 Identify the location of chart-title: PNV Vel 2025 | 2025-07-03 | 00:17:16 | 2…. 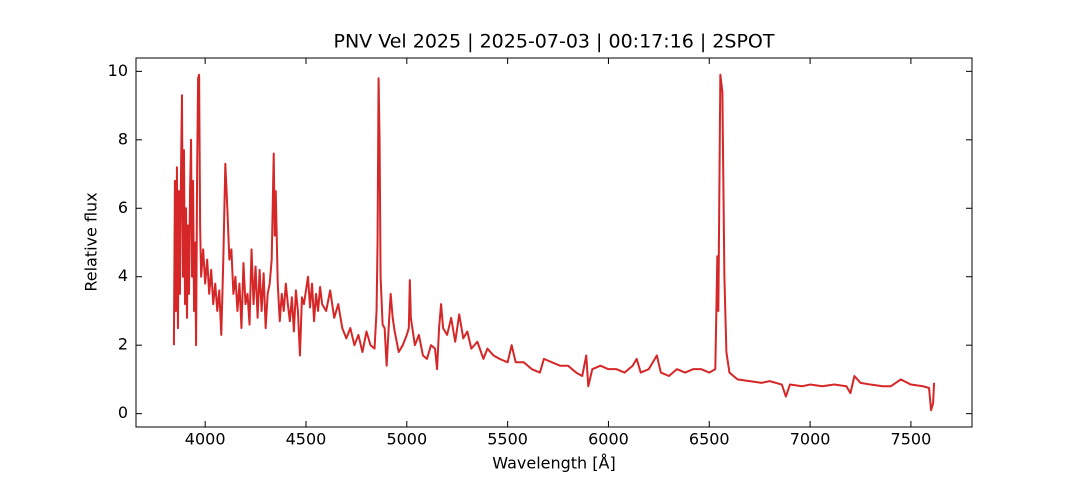
(554, 42).